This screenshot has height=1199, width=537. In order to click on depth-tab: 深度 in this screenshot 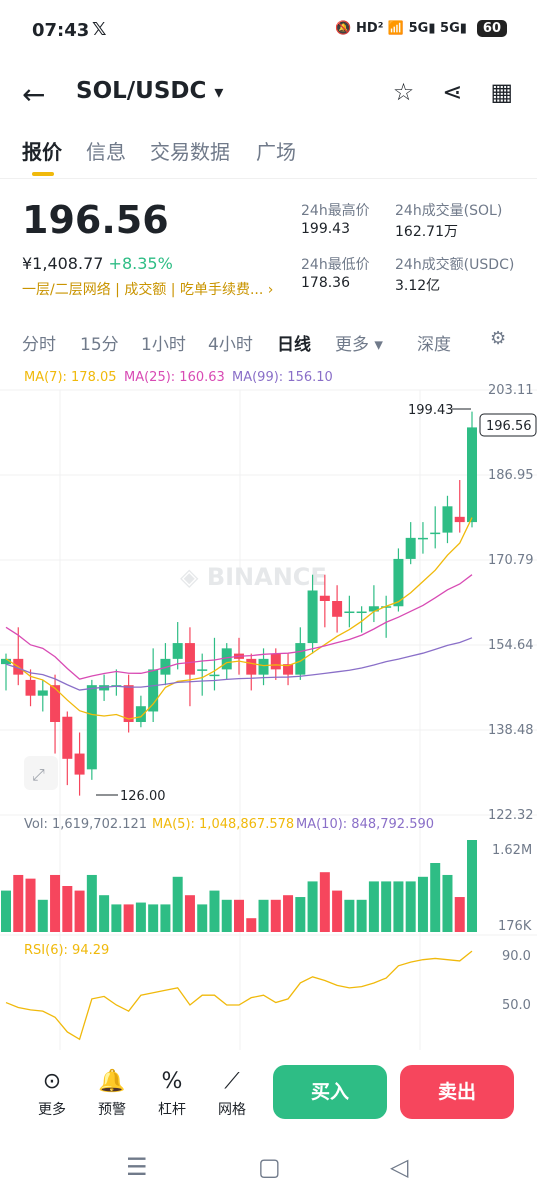, I will do `click(434, 345)`.